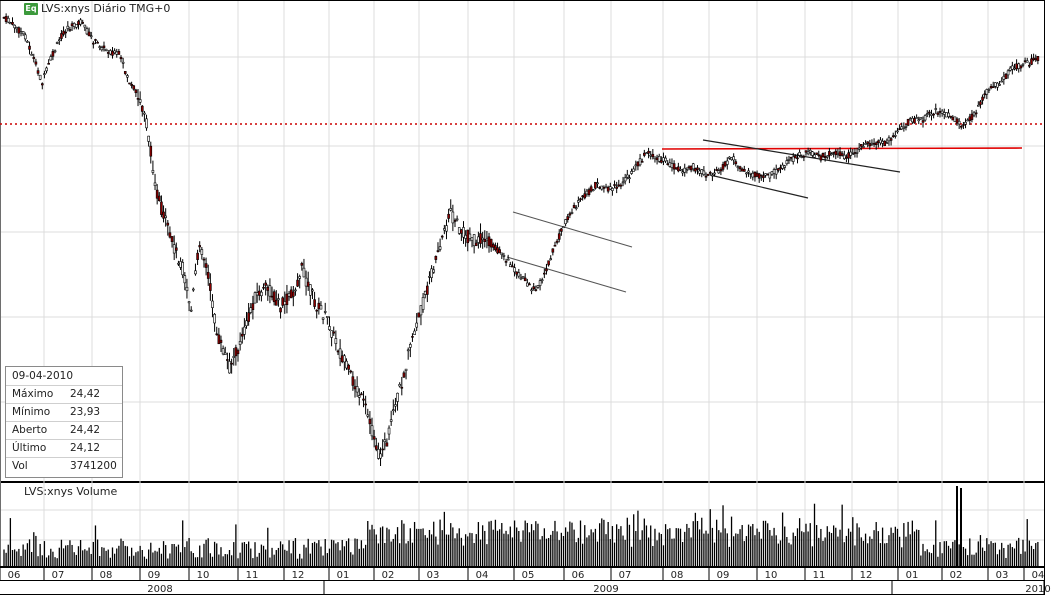 Image resolution: width=1056 pixels, height=599 pixels. I want to click on month-label: 10, so click(203, 575).